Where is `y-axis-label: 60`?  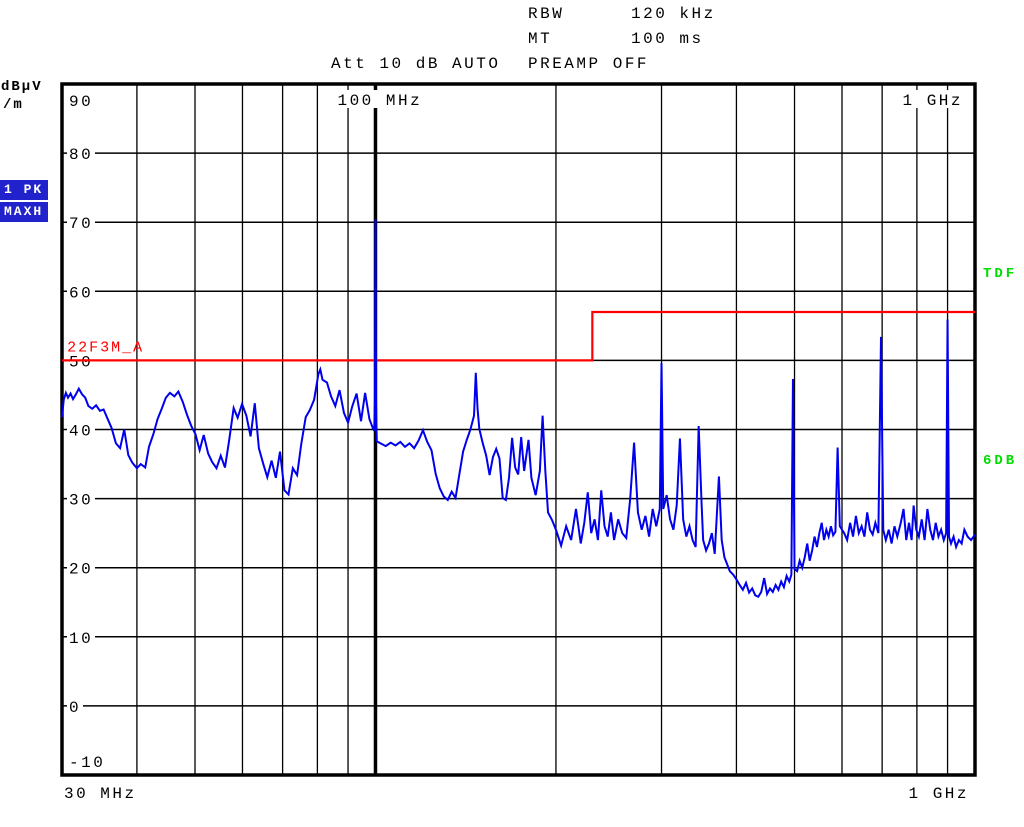
y-axis-label: 60 is located at coordinates (81, 293).